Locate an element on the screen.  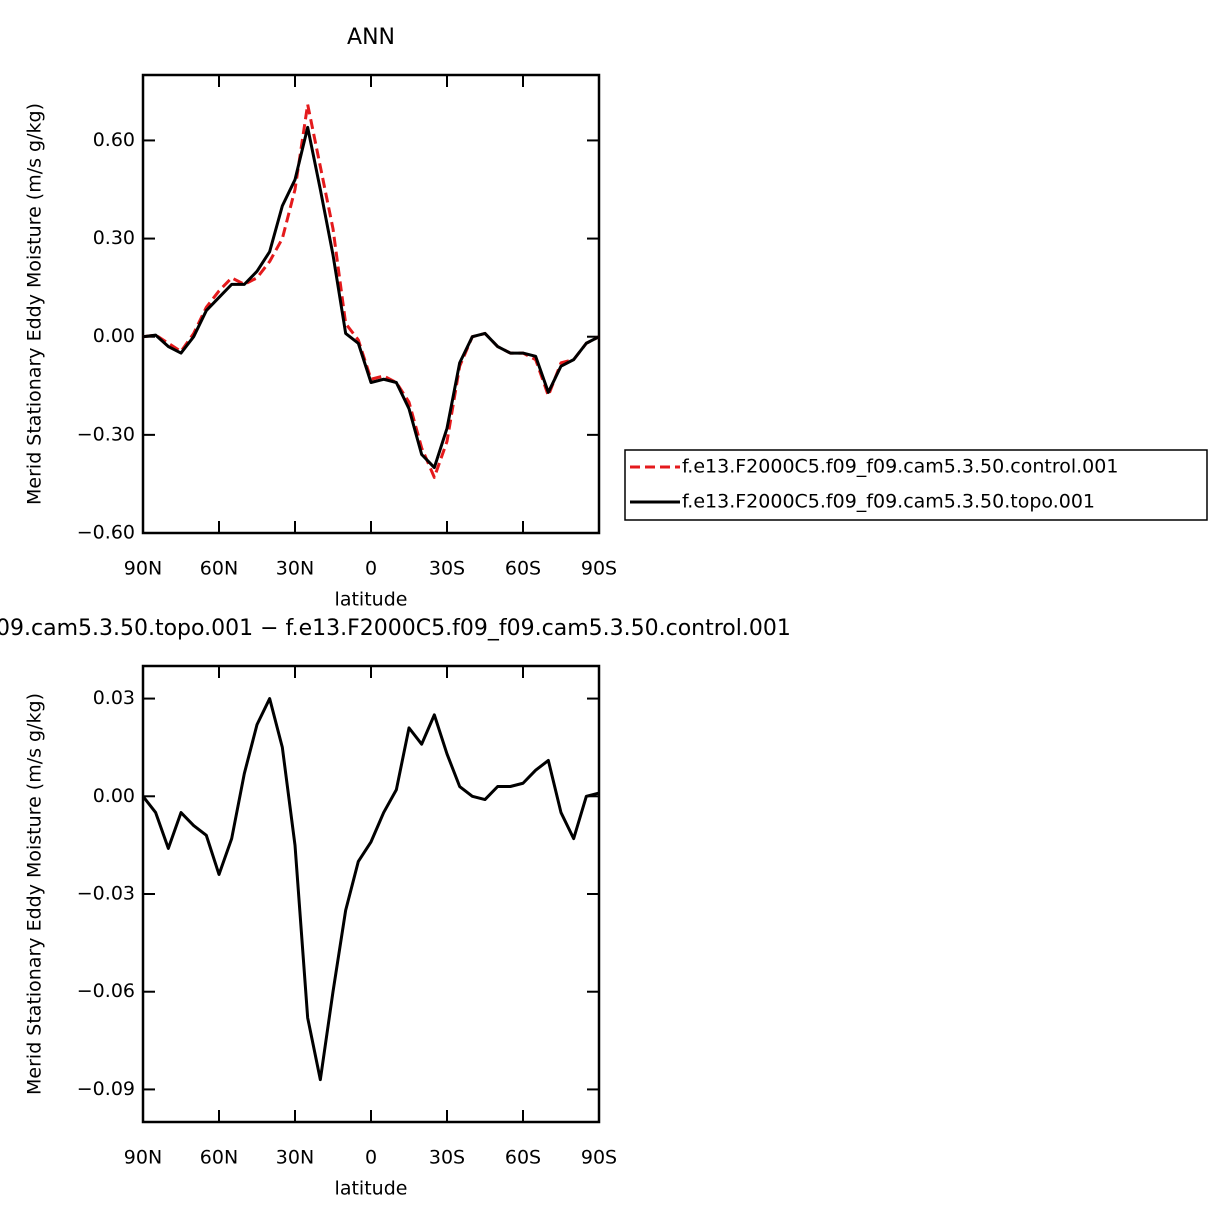
y-tick-label: −0.30 is located at coordinates (106, 434).